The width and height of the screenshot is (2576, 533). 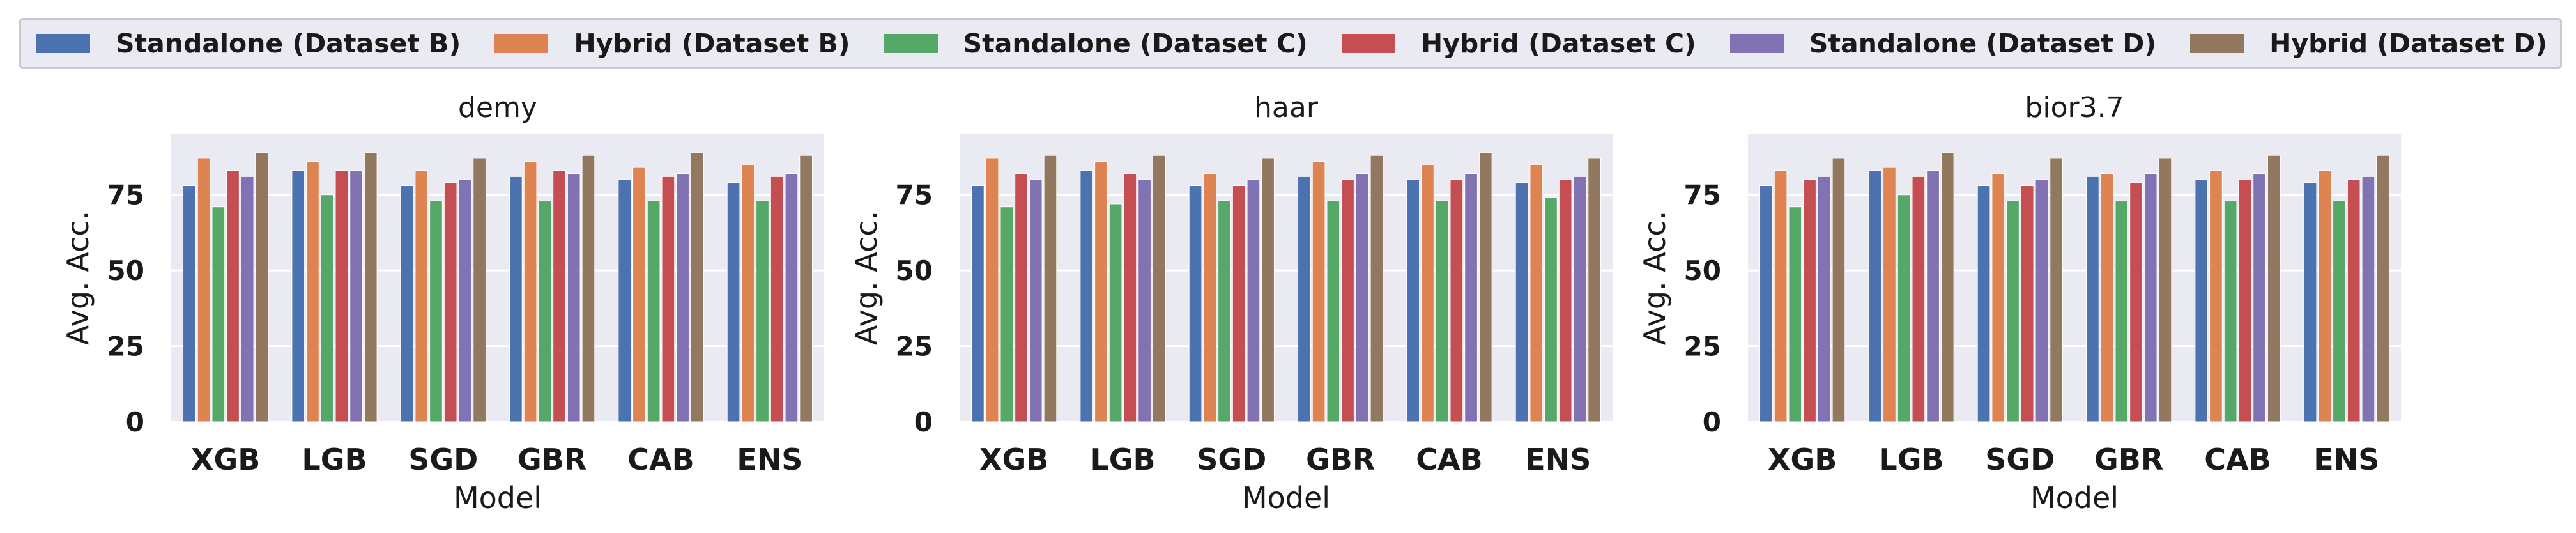 I want to click on legend-item-hybrid-c: Hybrid (Dataset C), so click(x=1518, y=43).